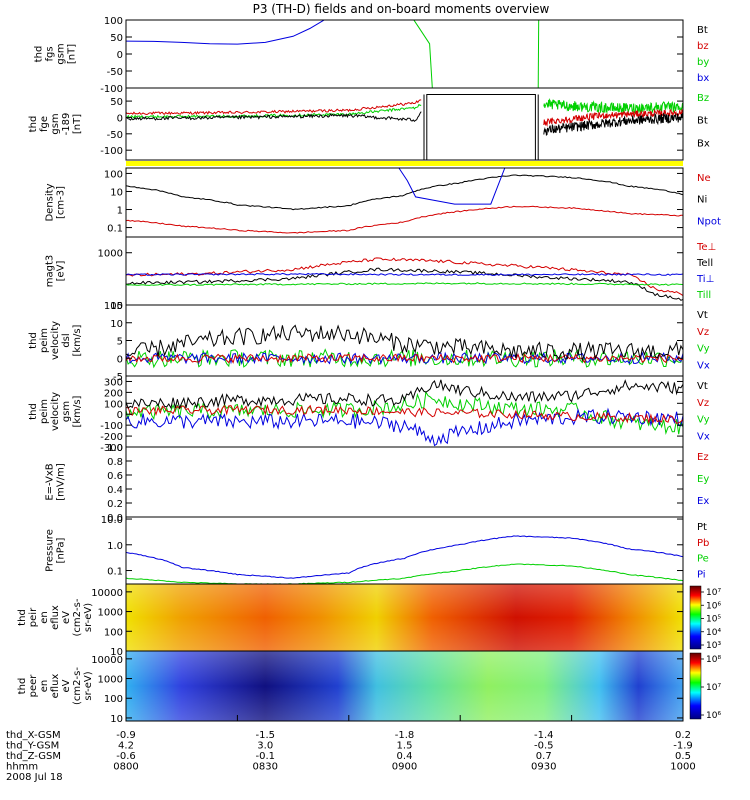  Describe the element at coordinates (50, 550) in the screenshot. I see `y-axis-label-line: Pressure` at that location.